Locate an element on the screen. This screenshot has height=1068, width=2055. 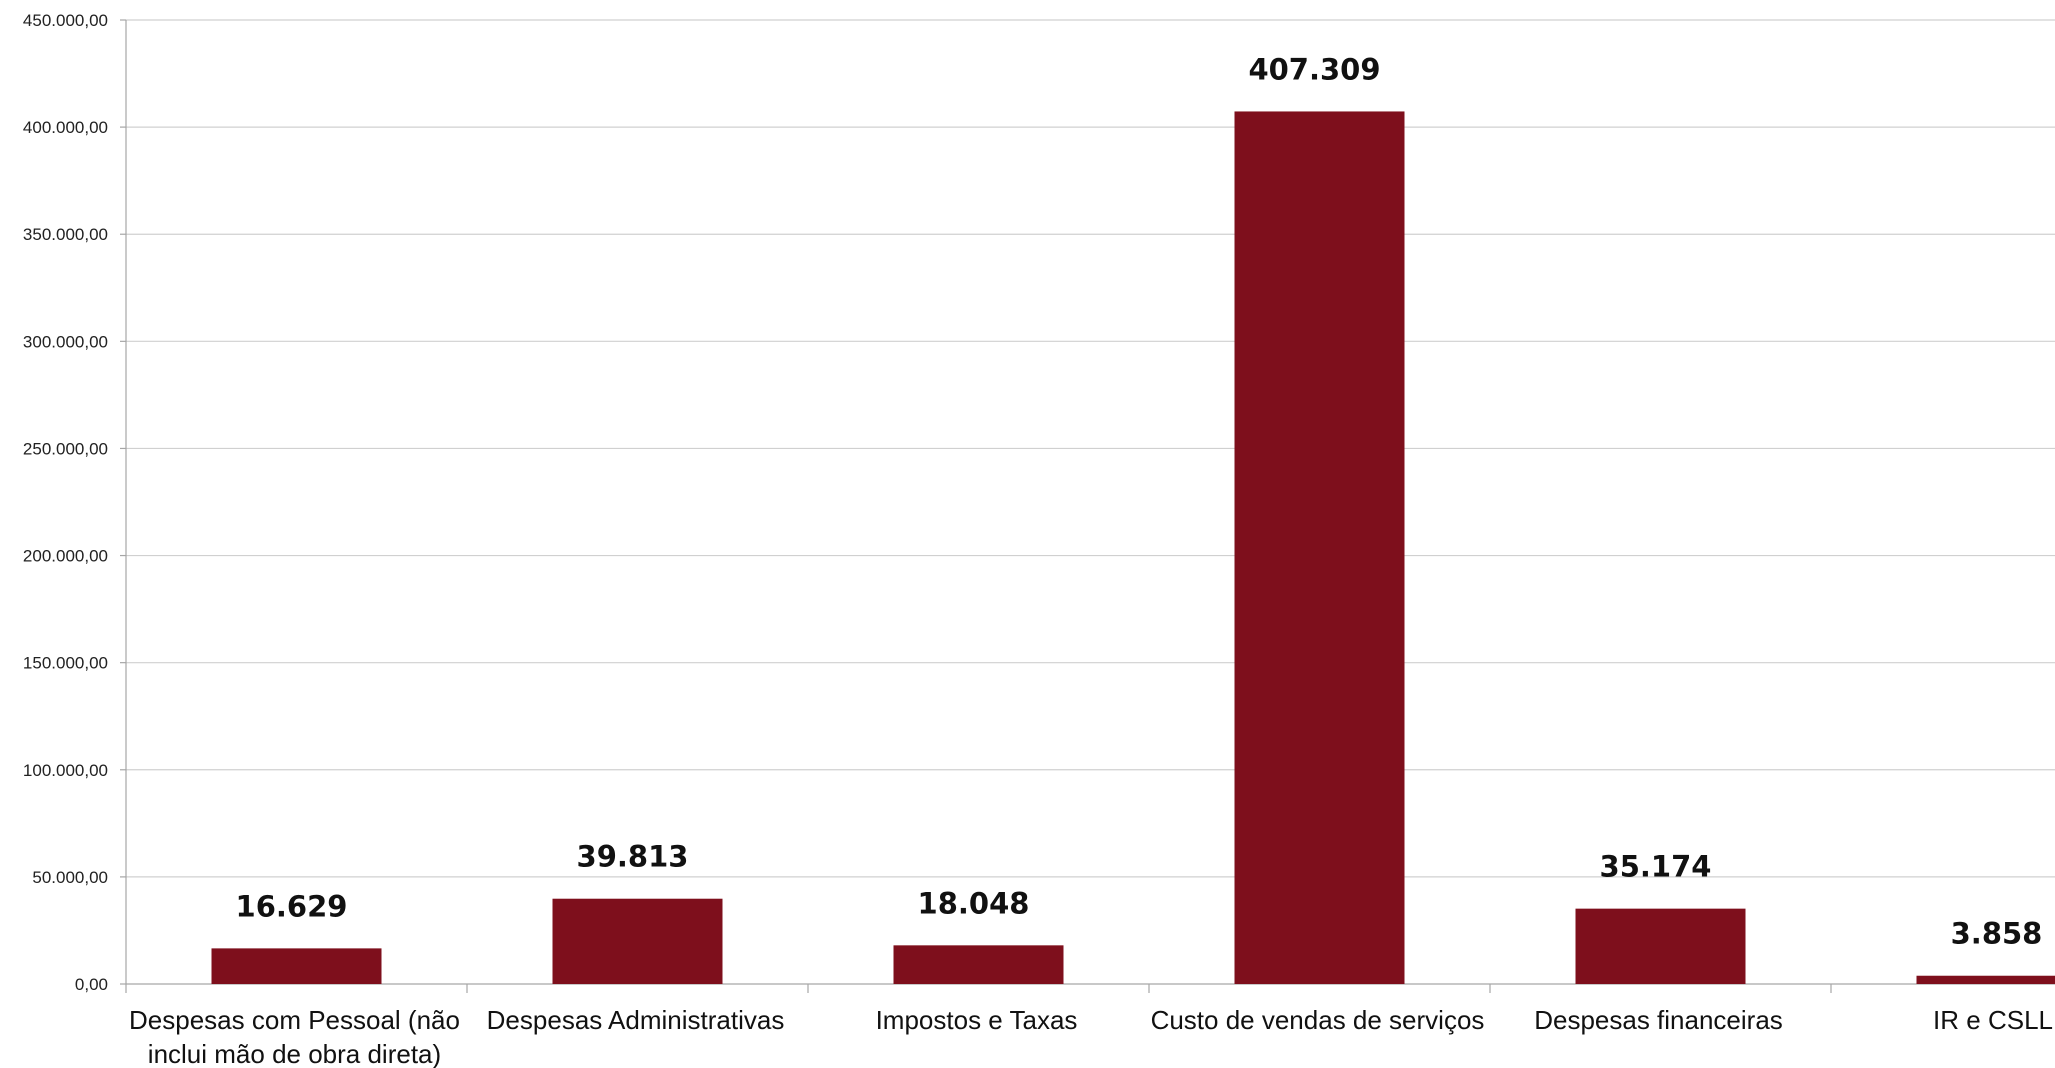
y-tick-label: 450.000,00 is located at coordinates (65, 20).